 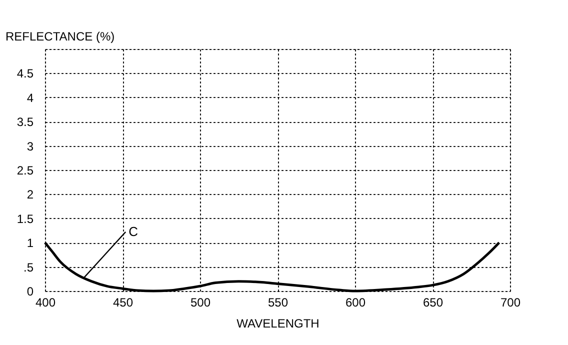 I want to click on y-axis-title: REFLECTANCE (%), so click(x=60, y=37).